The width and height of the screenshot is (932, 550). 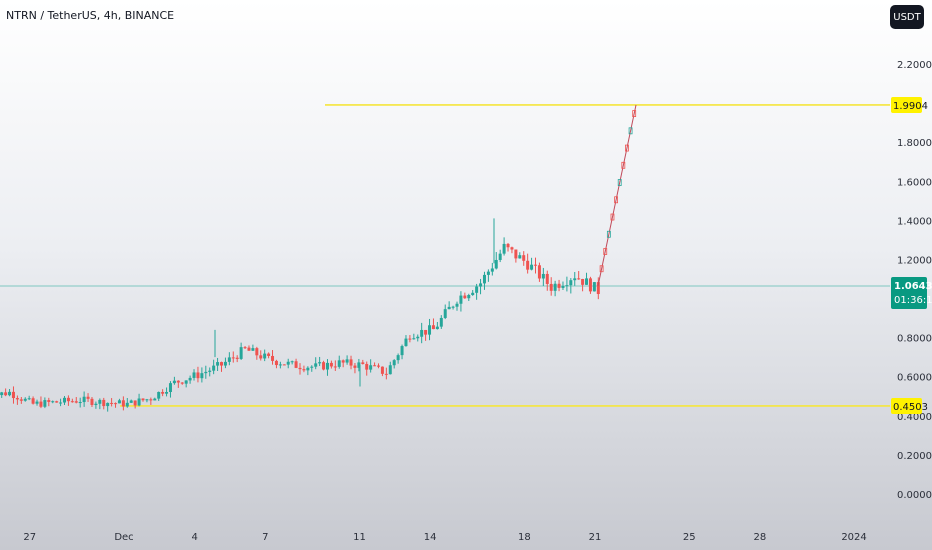 I want to click on x-tick-label: 2024, so click(x=853, y=537).